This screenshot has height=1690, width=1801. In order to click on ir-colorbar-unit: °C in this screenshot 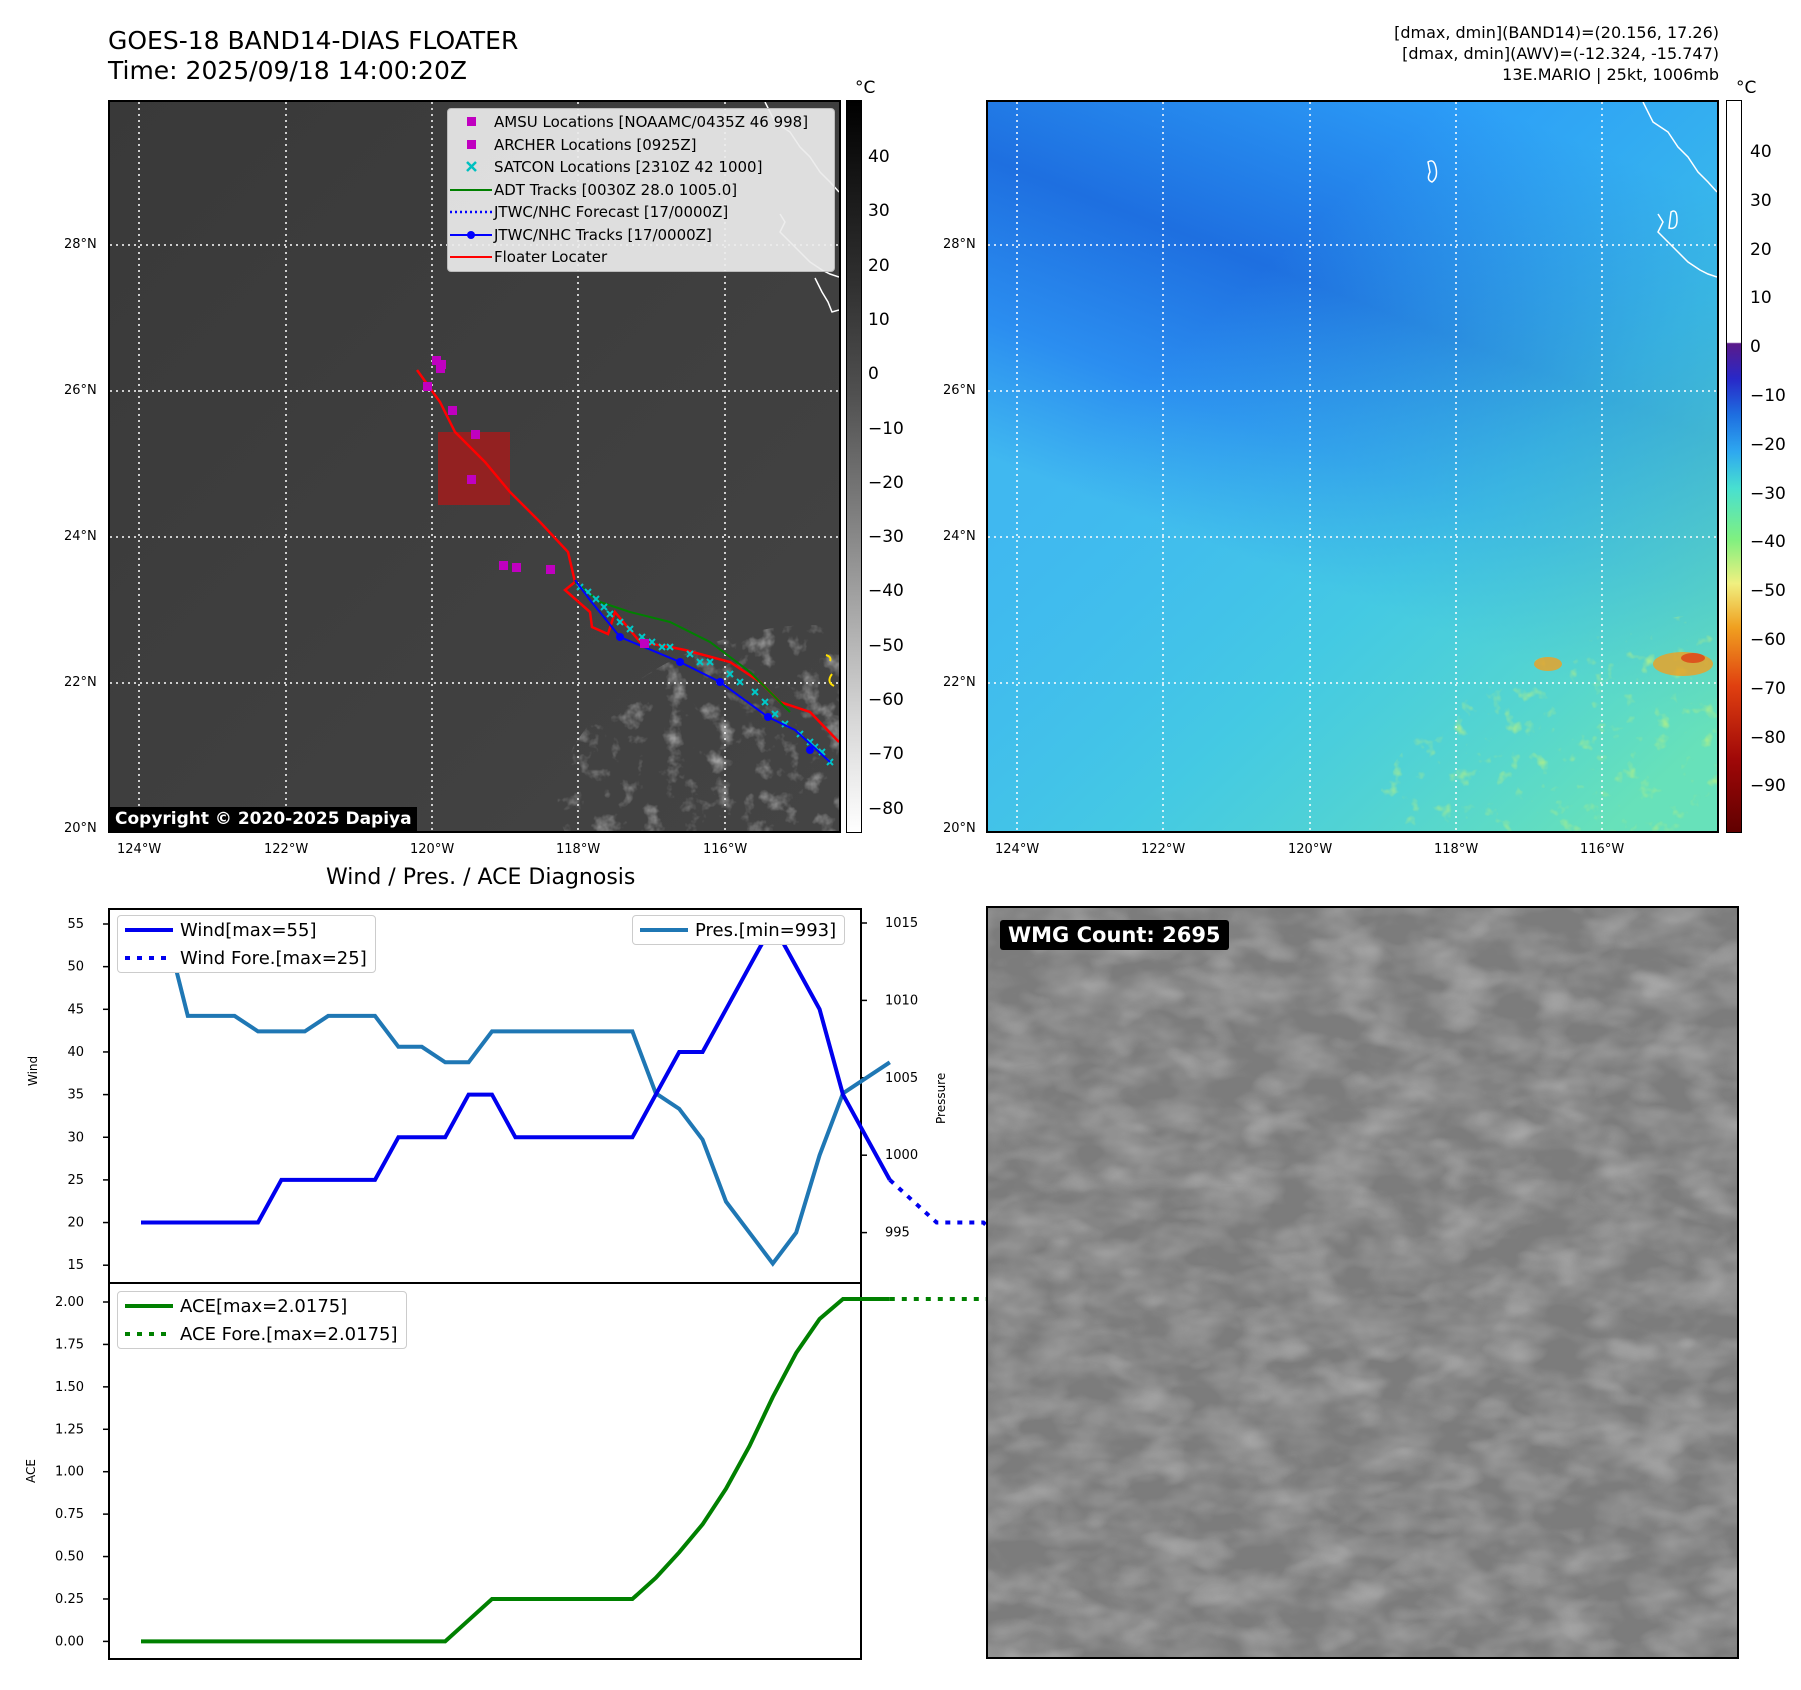, I will do `click(865, 88)`.